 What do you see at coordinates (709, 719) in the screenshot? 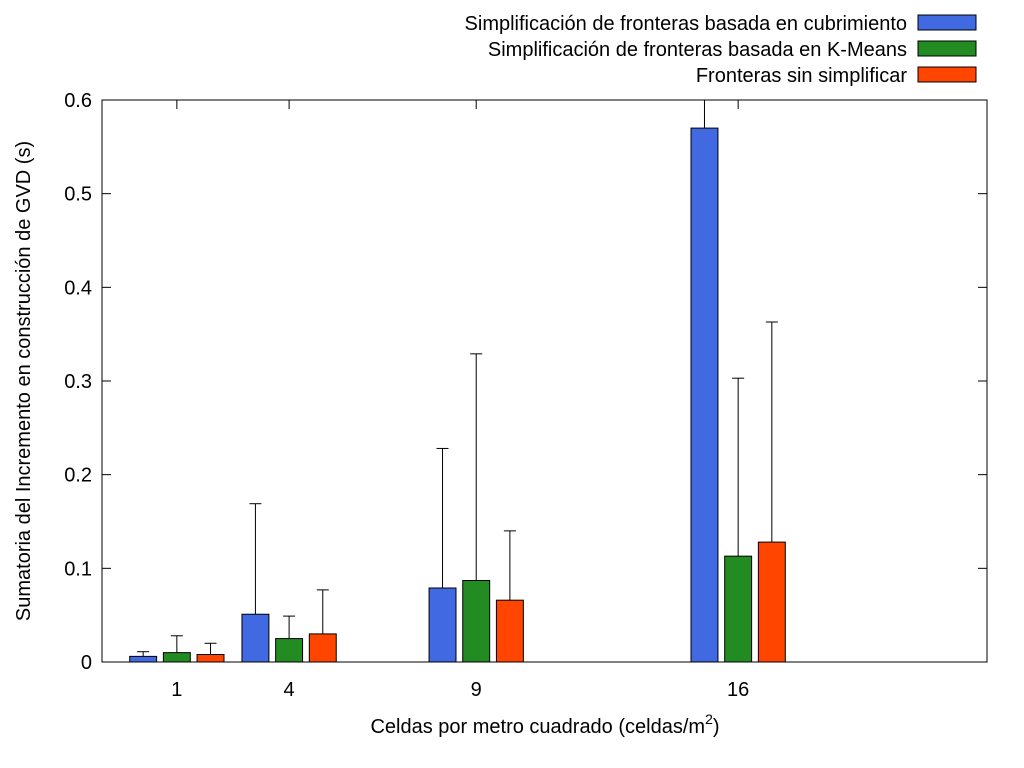
I see `x-axis-label-superscript: 2` at bounding box center [709, 719].